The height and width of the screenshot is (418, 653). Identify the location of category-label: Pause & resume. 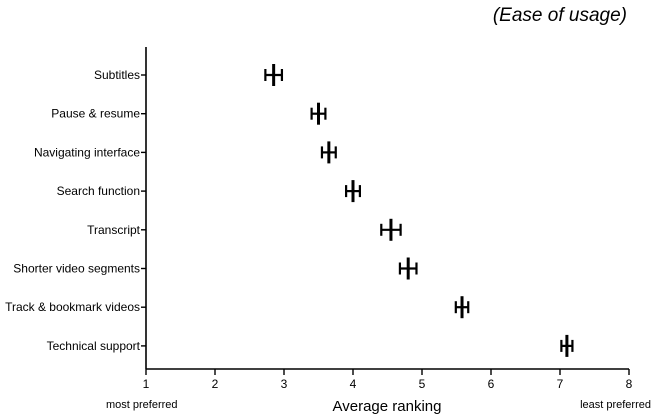
(95, 114).